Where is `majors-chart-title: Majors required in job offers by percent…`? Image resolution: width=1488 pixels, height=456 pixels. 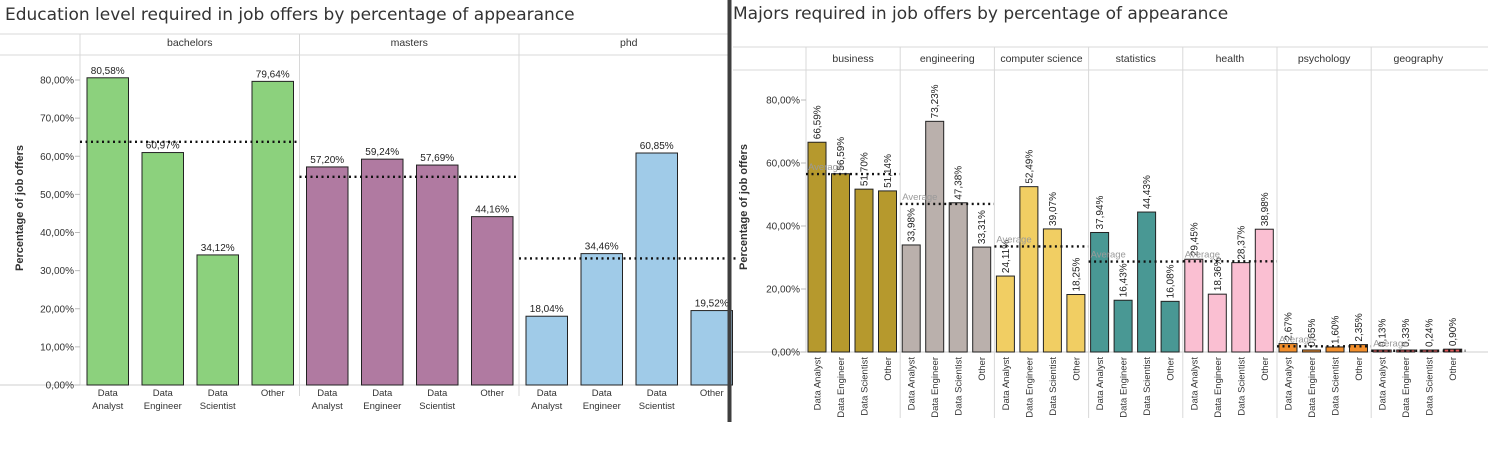 majors-chart-title: Majors required in job offers by percent… is located at coordinates (980, 14).